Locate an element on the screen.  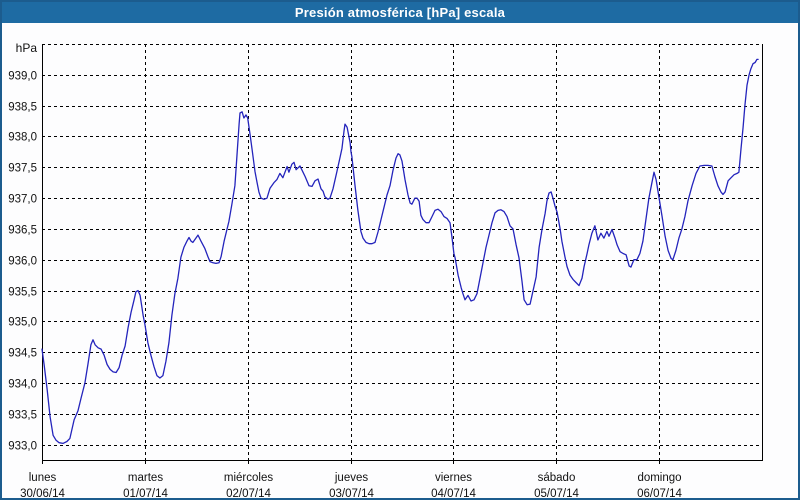
y-tick-label: 936,0 is located at coordinates (22, 262).